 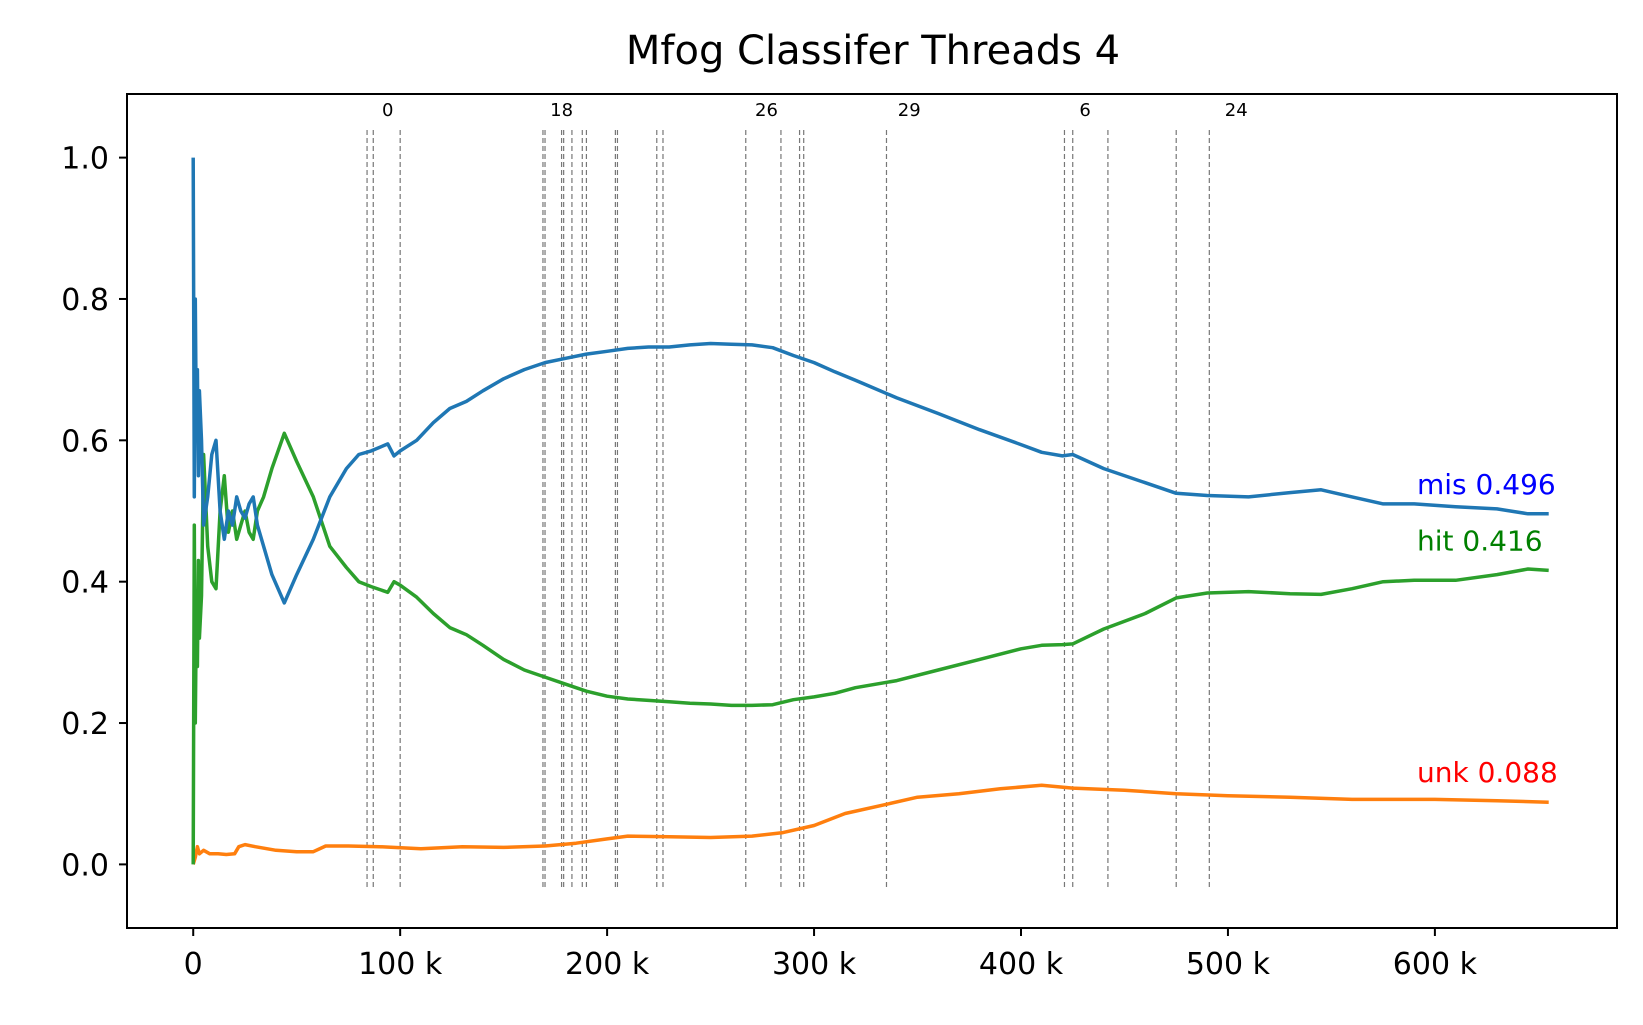 What do you see at coordinates (873, 51) in the screenshot?
I see `chart-title: Mfog Classifer Threads 4` at bounding box center [873, 51].